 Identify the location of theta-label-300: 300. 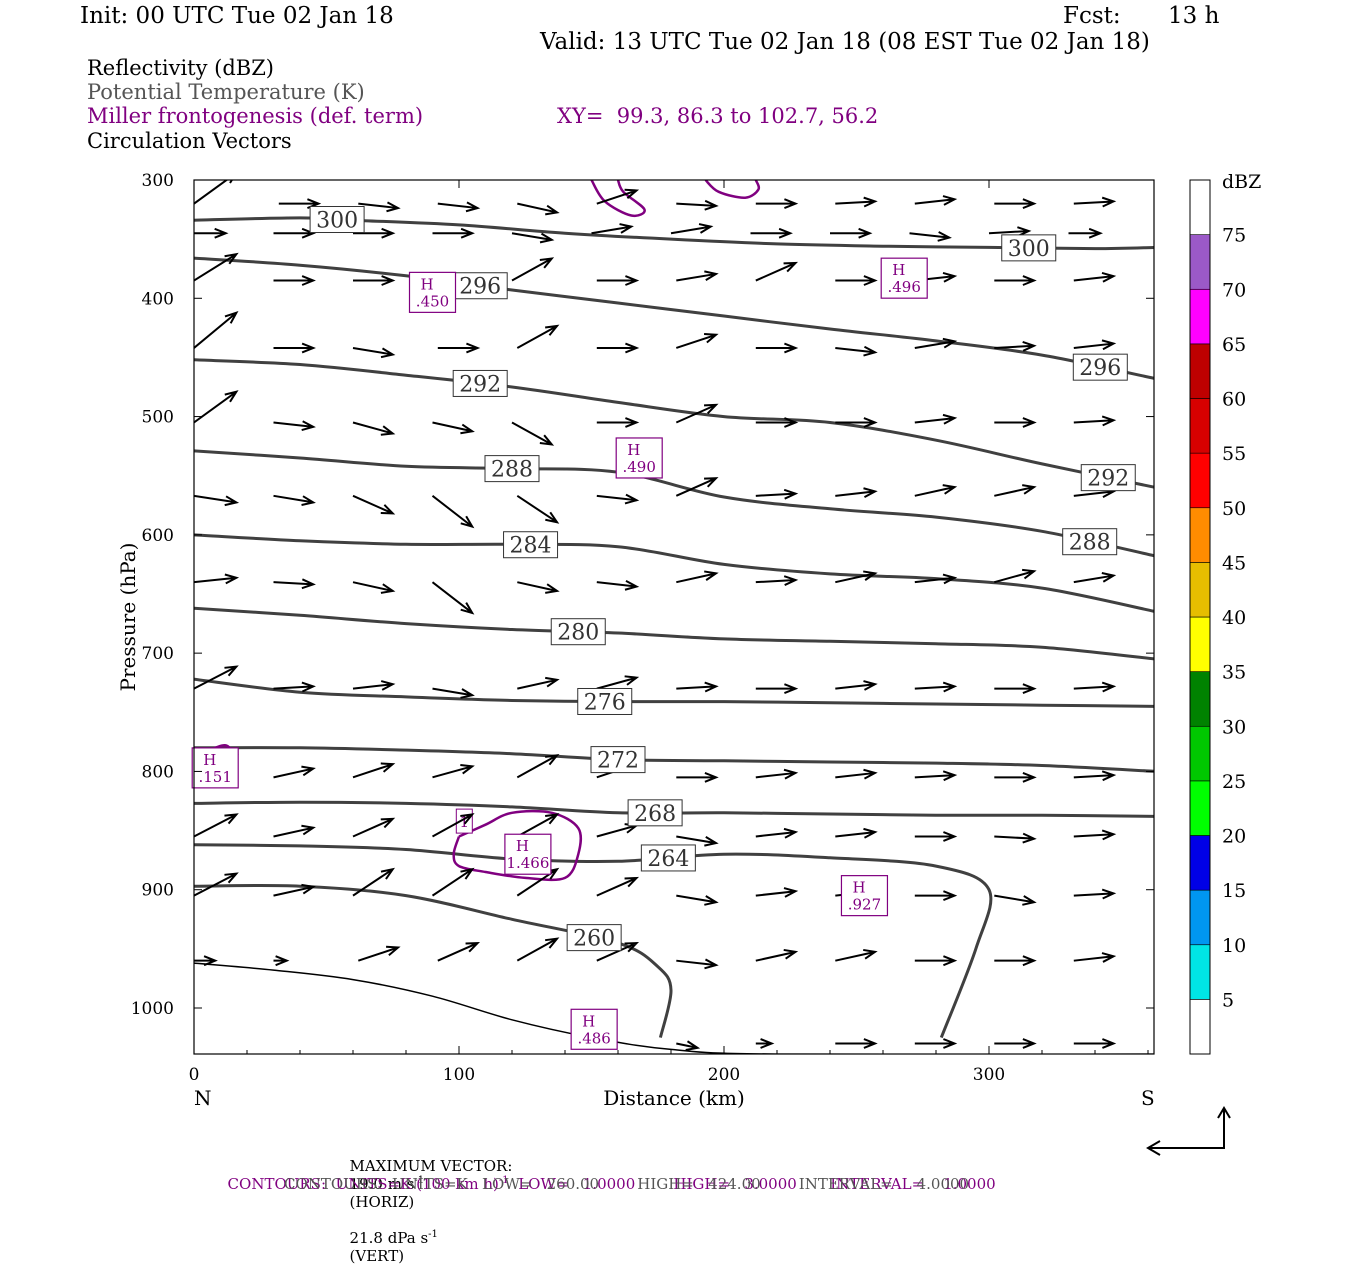
(337, 221).